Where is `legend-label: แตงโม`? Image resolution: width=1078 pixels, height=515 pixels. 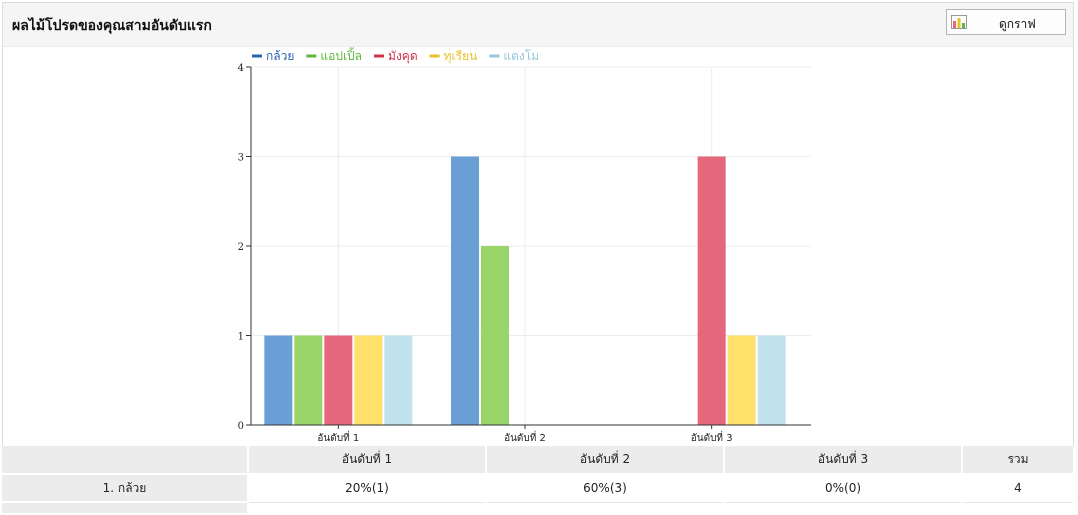
legend-label: แตงโม is located at coordinates (521, 56).